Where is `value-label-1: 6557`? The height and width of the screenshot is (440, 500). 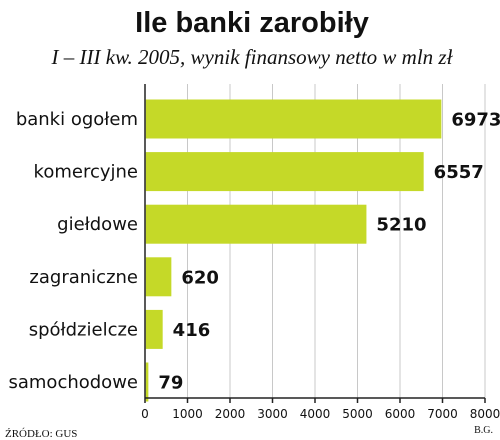 value-label-1: 6557 is located at coordinates (459, 172).